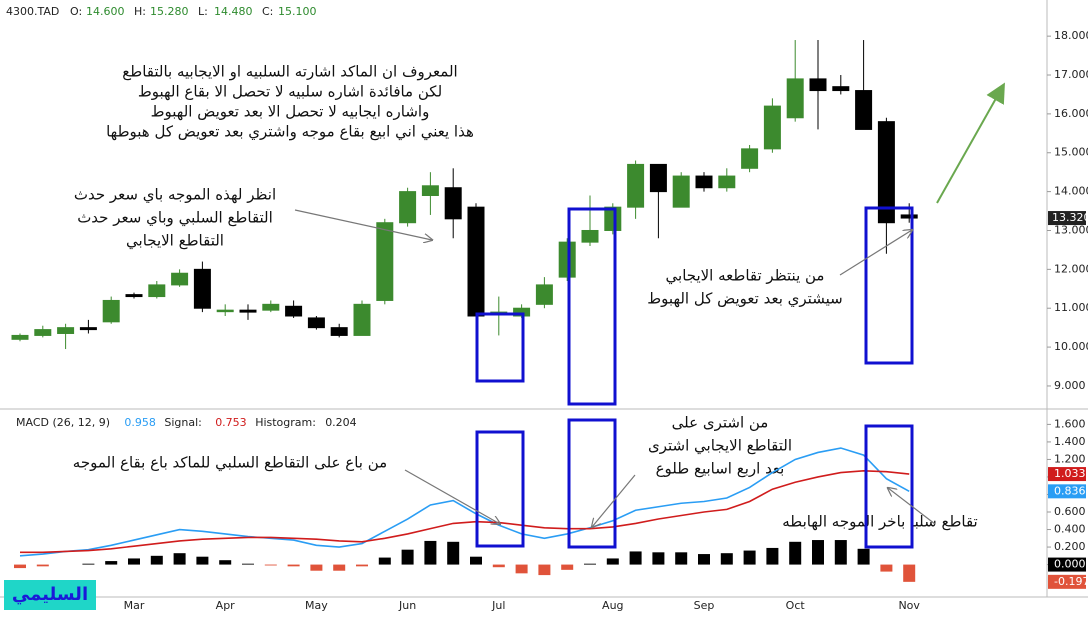  What do you see at coordinates (50, 594) in the screenshot?
I see `signature: السليمي` at bounding box center [50, 594].